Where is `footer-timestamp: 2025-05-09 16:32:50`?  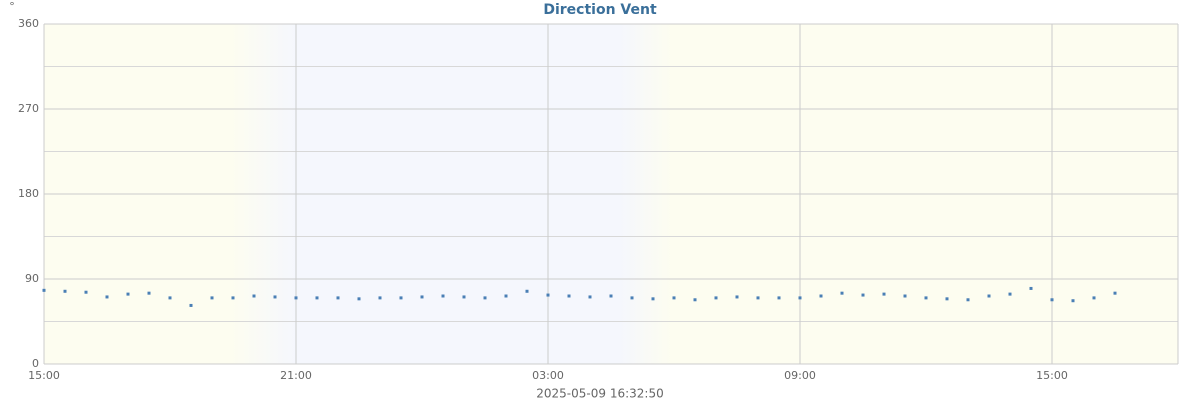
footer-timestamp: 2025-05-09 16:32:50 is located at coordinates (599, 394).